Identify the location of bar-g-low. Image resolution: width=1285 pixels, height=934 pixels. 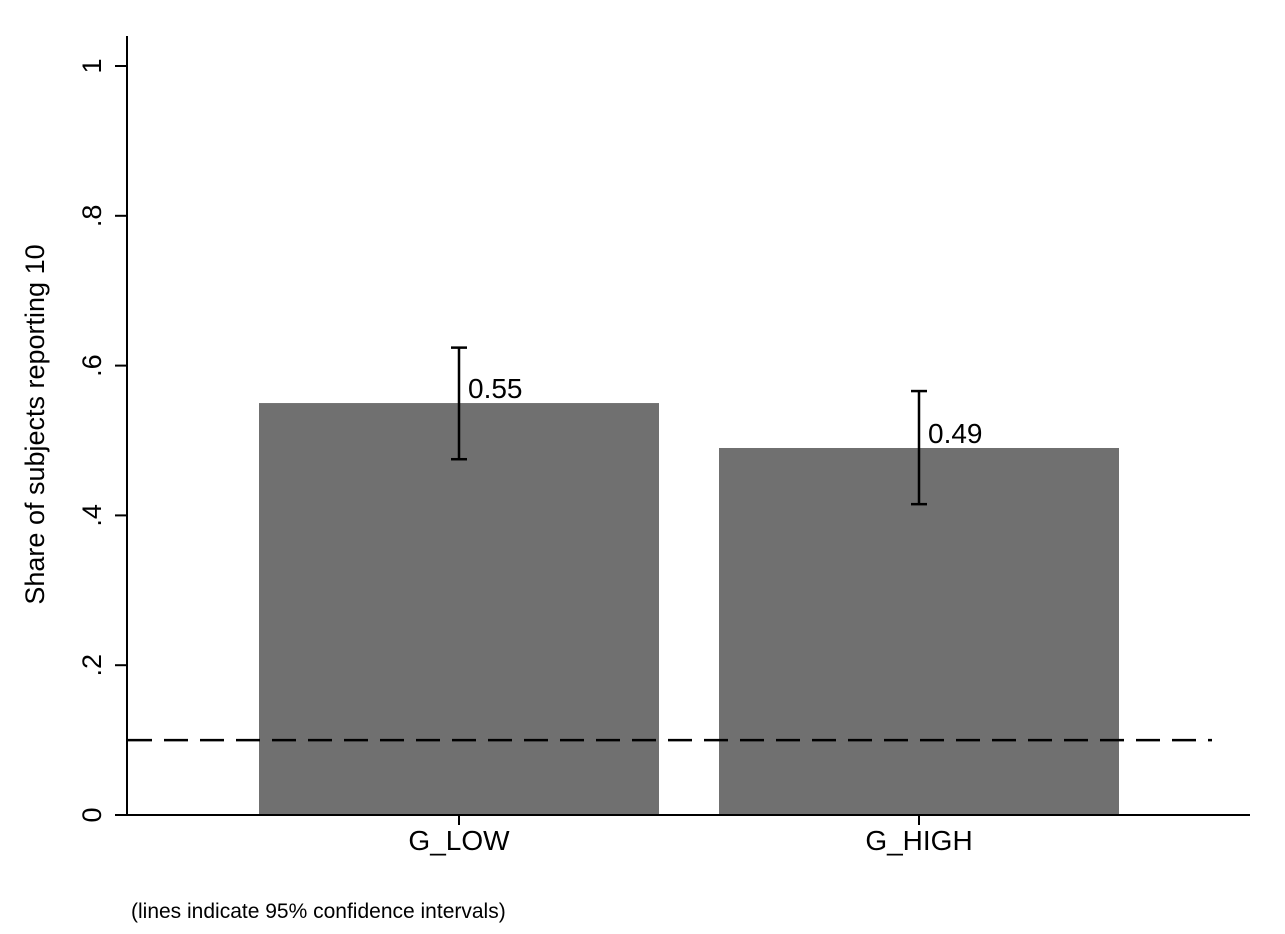
(459, 609).